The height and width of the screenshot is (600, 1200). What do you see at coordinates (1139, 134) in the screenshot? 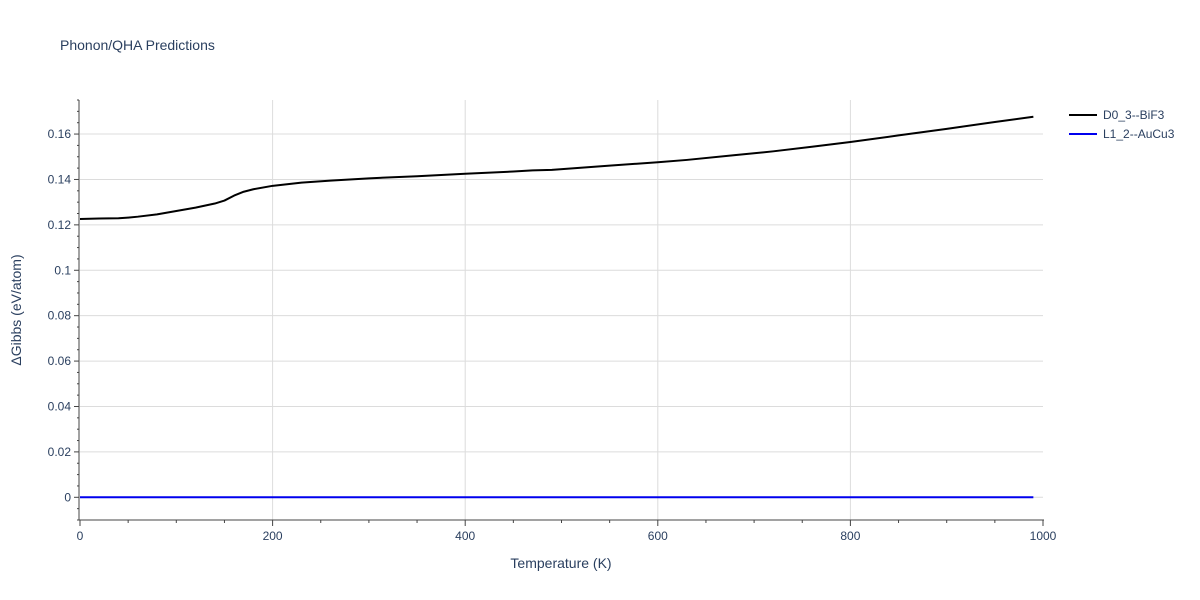
I see `legend-label: L1_2--AuCu3` at bounding box center [1139, 134].